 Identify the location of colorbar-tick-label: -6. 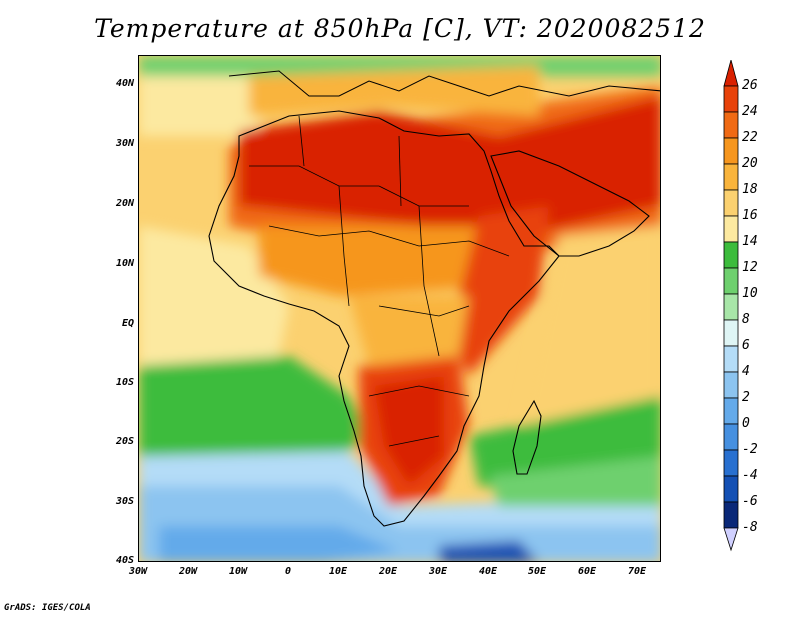
(750, 501).